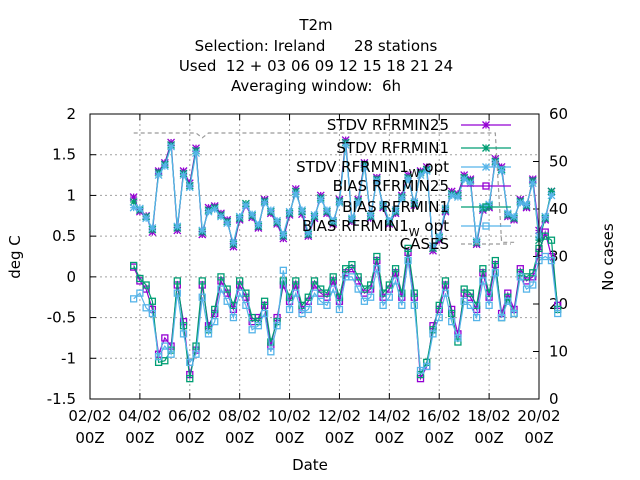  Describe the element at coordinates (239, 416) in the screenshot. I see `x-tick-label: 08/02` at that location.